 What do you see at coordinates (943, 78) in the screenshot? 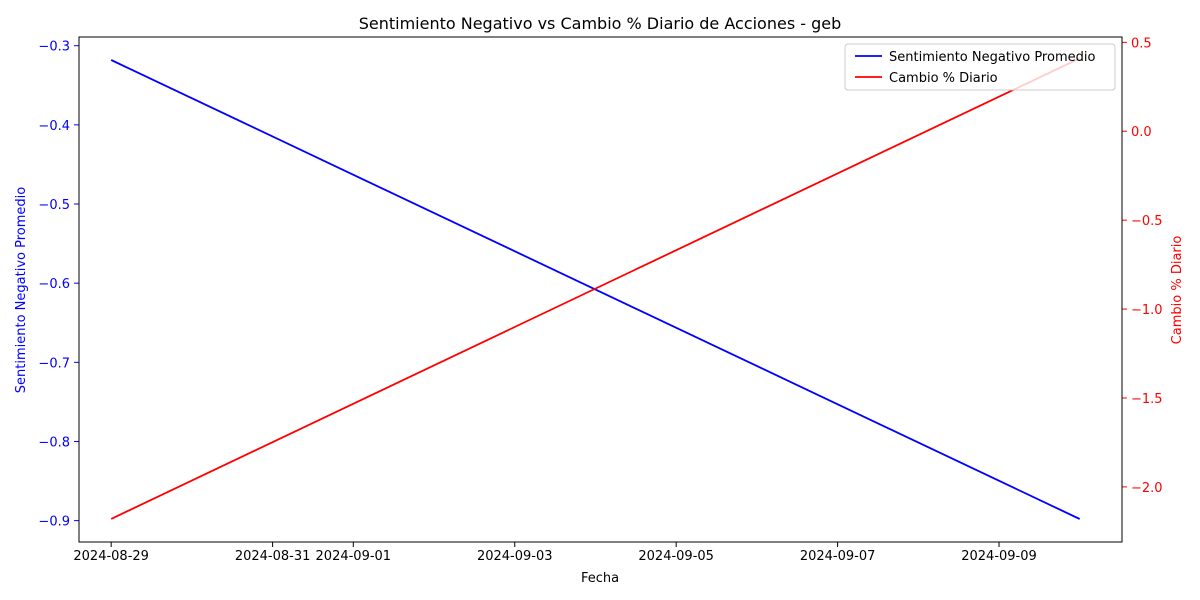
I see `legend-label-change: Cambio % Diario` at bounding box center [943, 78].